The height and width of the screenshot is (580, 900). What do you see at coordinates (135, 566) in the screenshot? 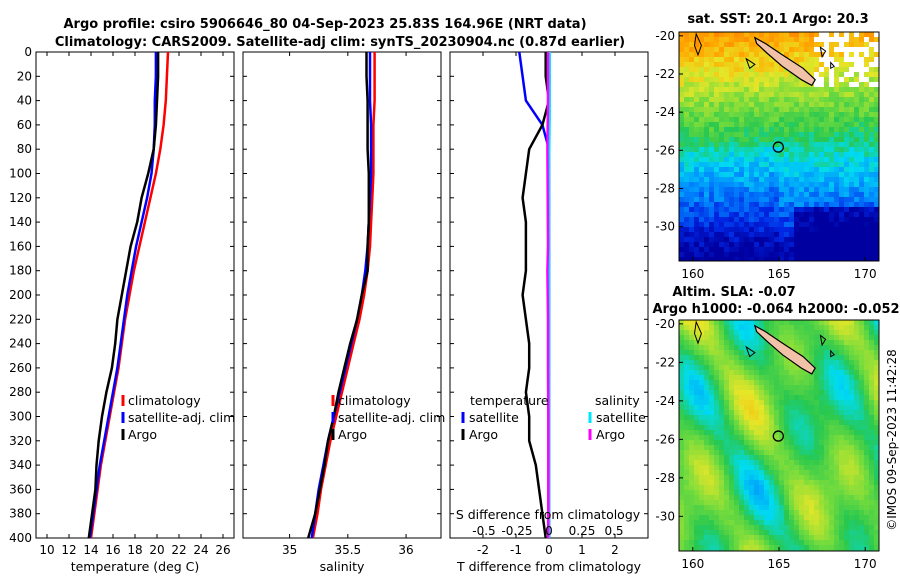
I see `temperature-xlabel: temperature (deg C)` at bounding box center [135, 566].